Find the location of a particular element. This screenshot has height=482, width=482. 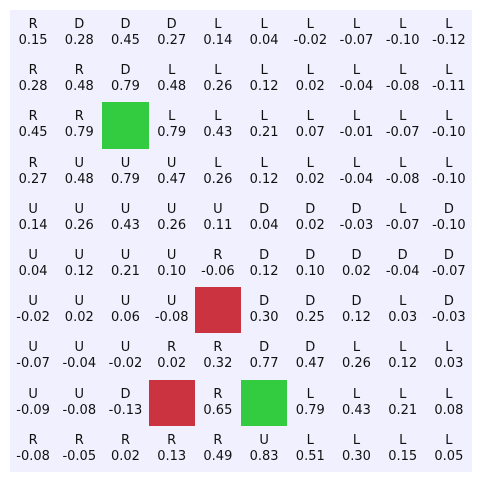

value-label: 0.43 is located at coordinates (356, 410).